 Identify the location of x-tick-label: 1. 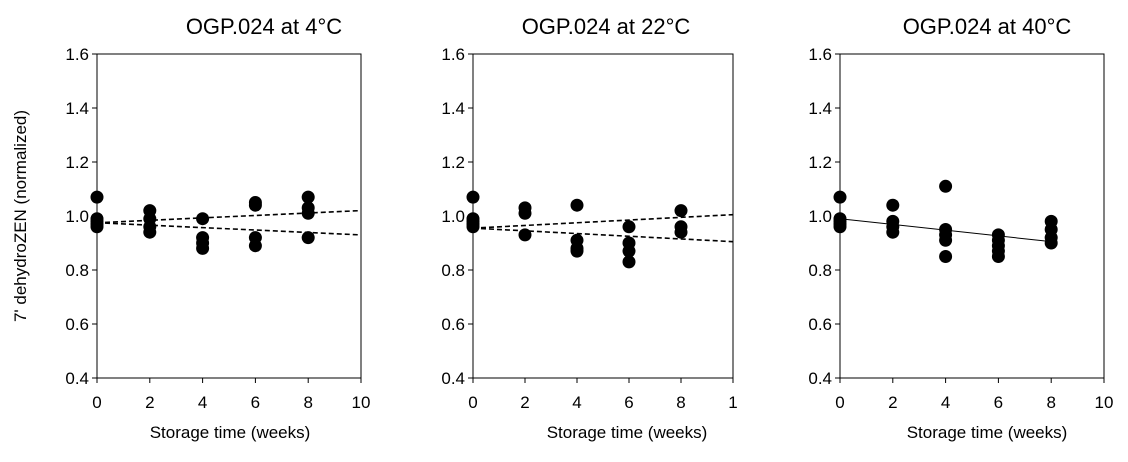
(732, 402).